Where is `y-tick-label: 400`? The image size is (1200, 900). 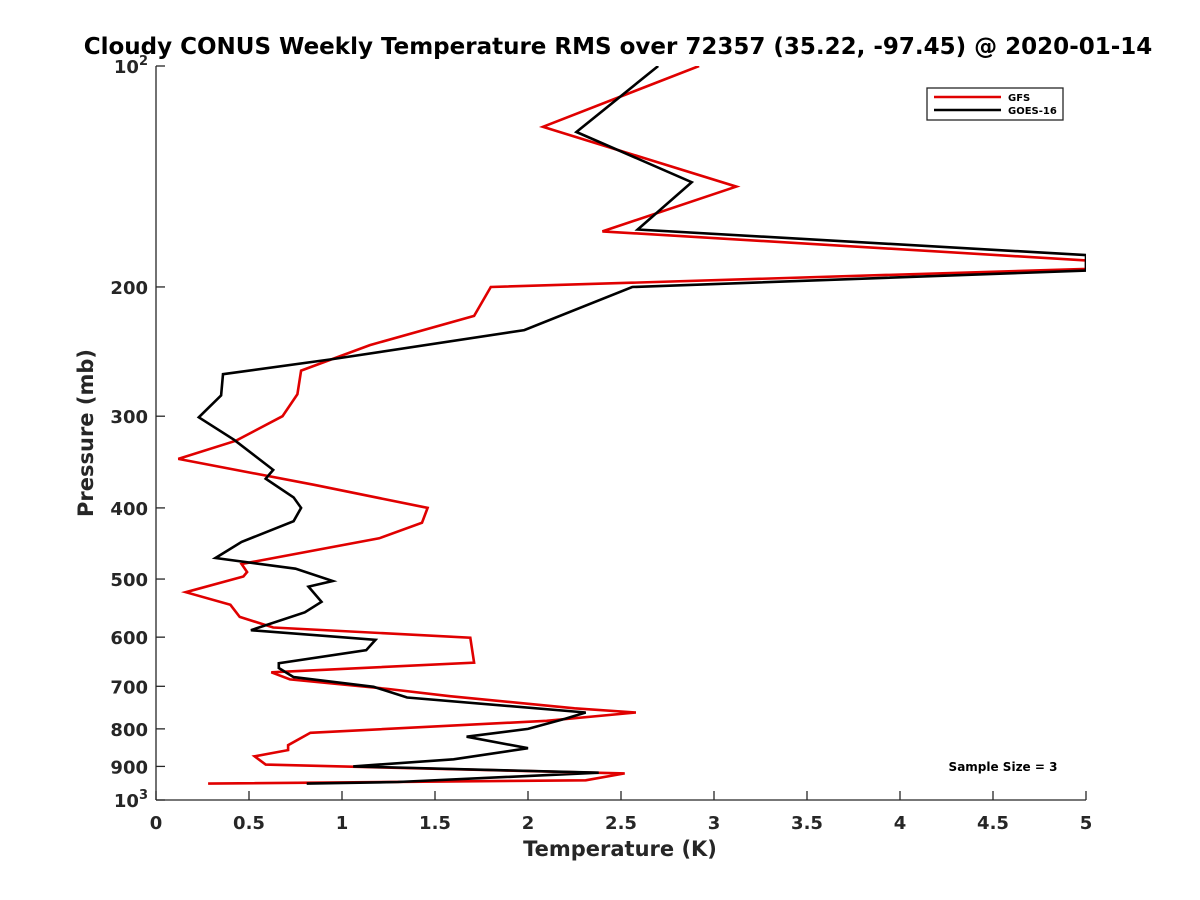
y-tick-label: 400 is located at coordinates (129, 509).